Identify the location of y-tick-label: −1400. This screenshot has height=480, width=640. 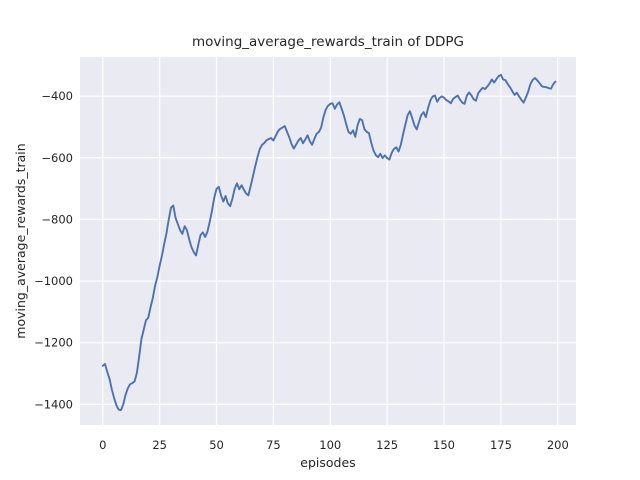
(53, 404).